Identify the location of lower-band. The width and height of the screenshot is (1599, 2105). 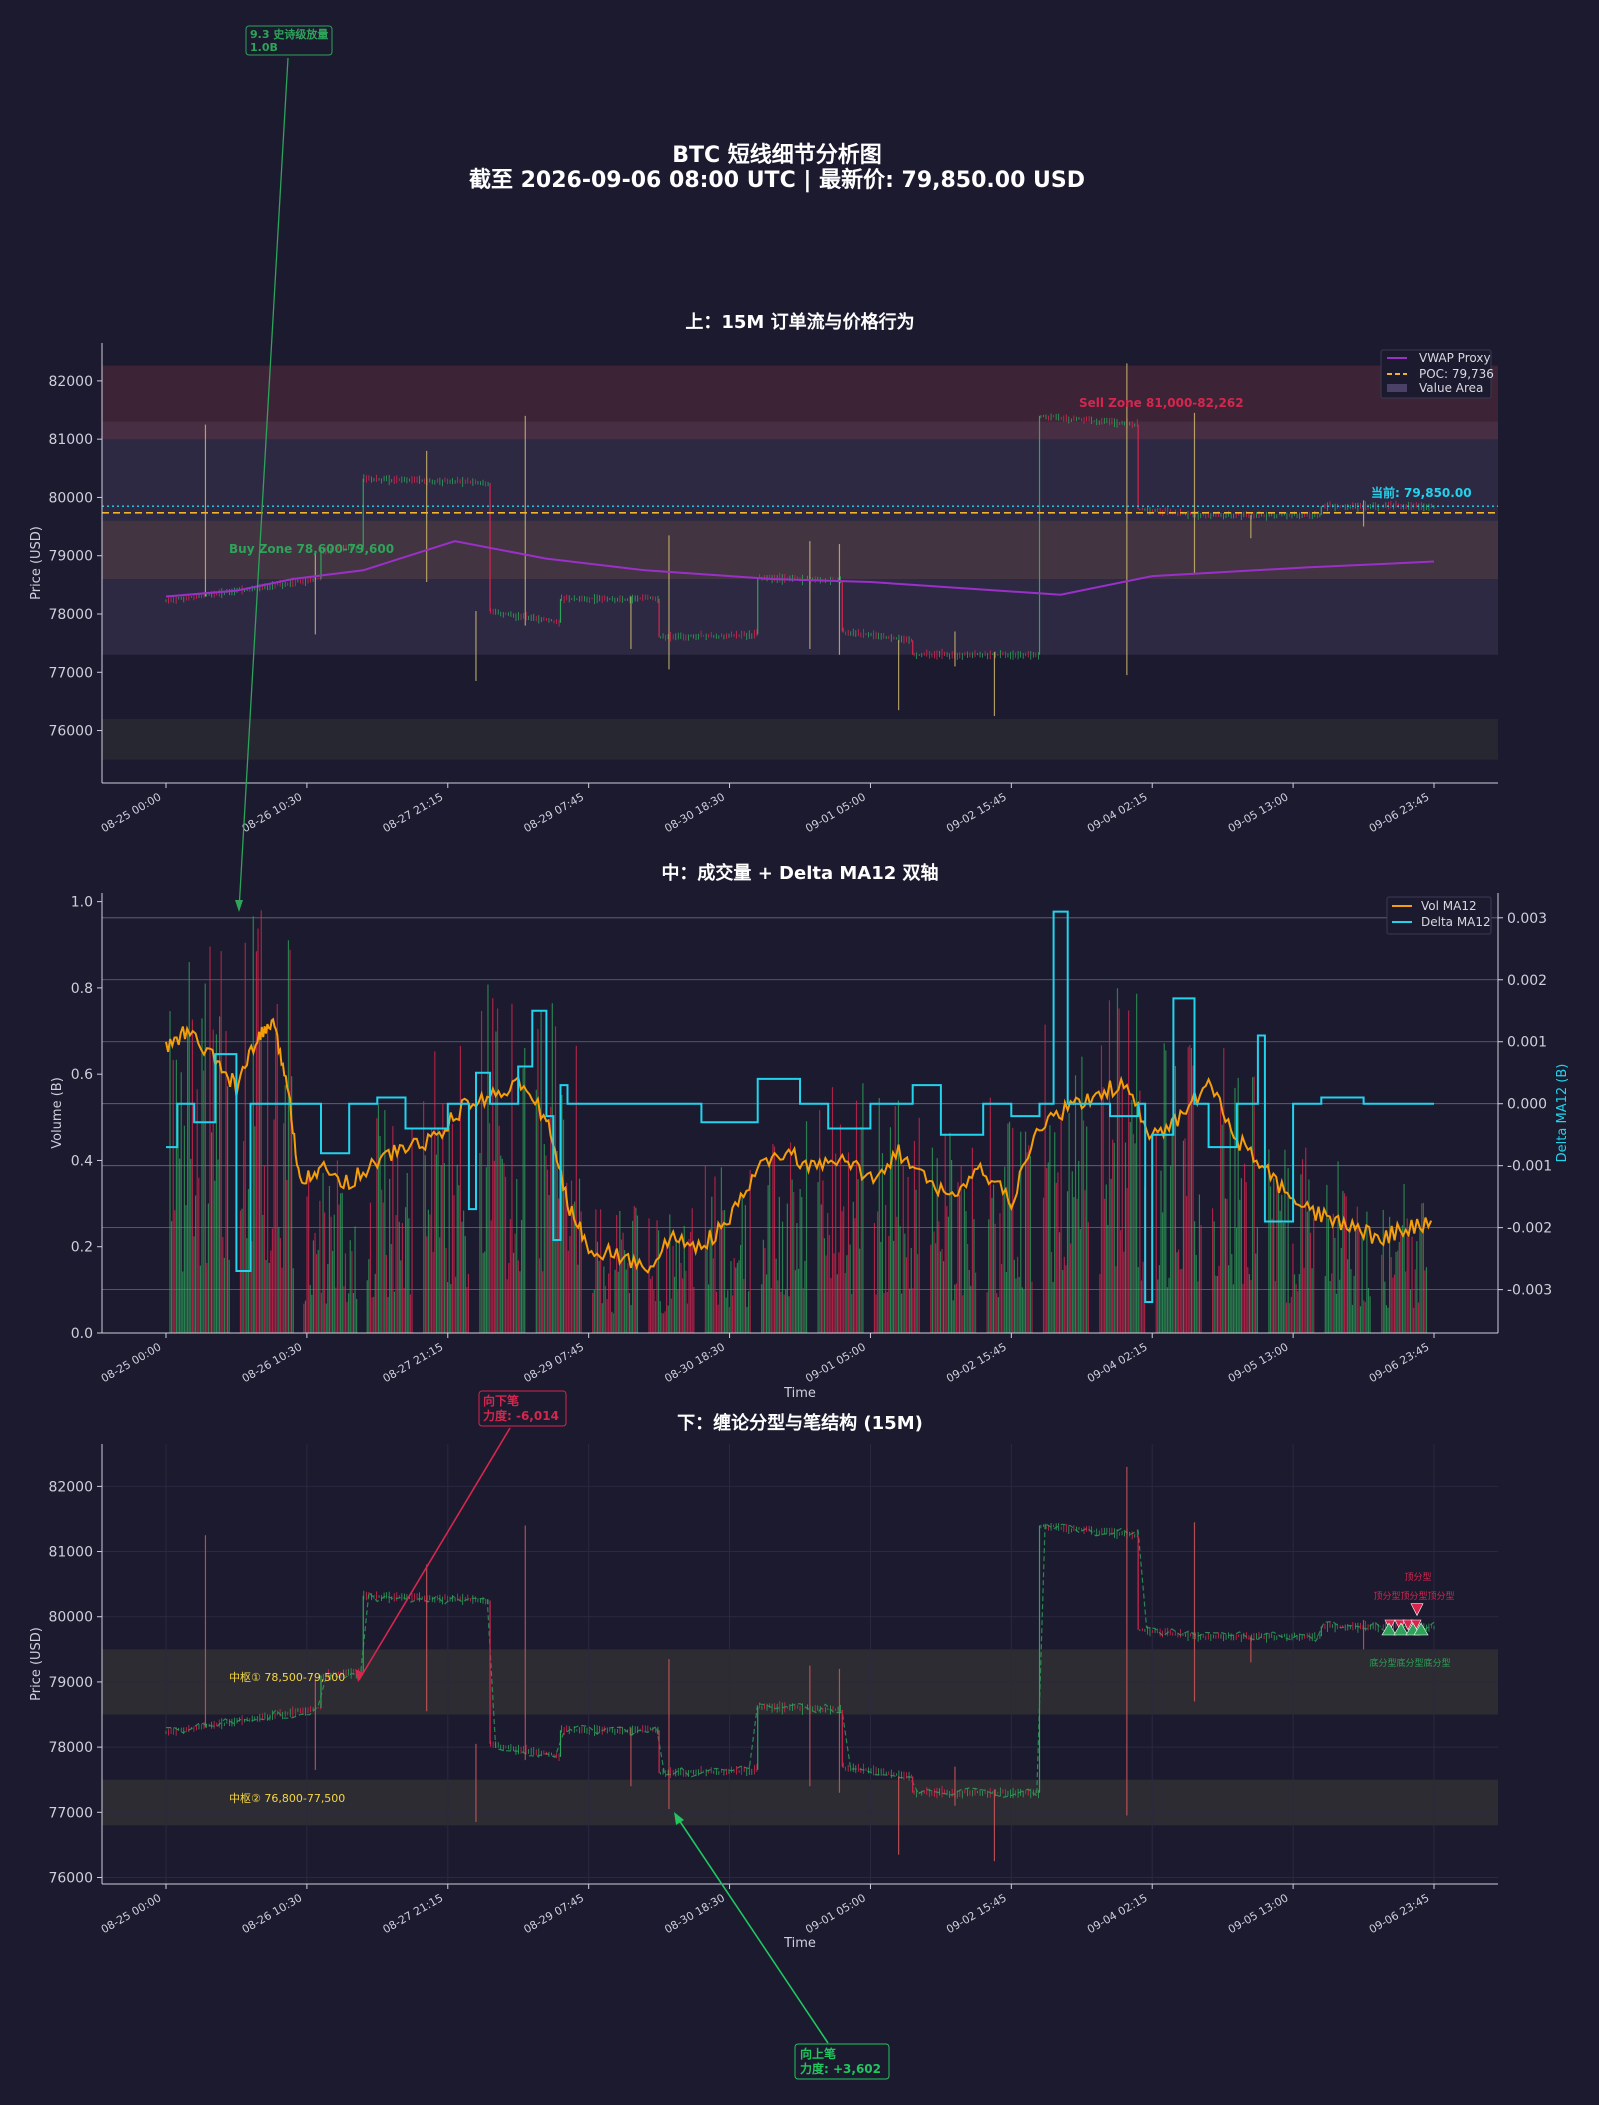
(800, 739).